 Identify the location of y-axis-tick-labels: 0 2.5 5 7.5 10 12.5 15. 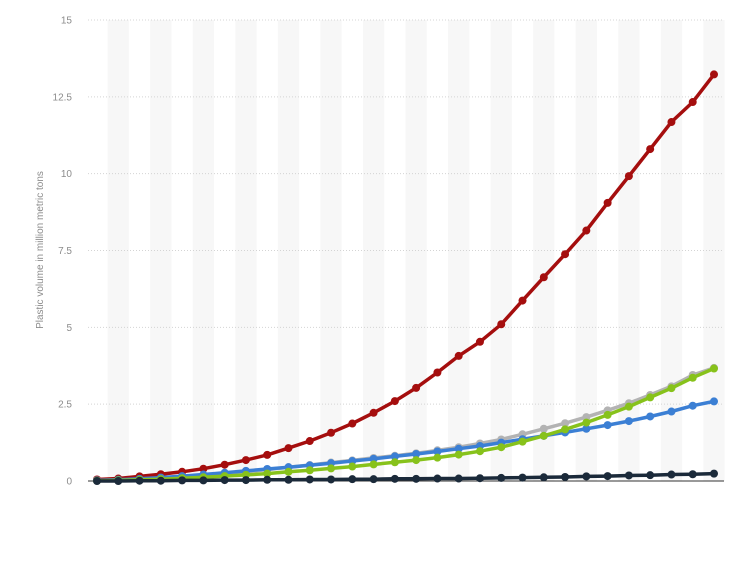
(63, 252).